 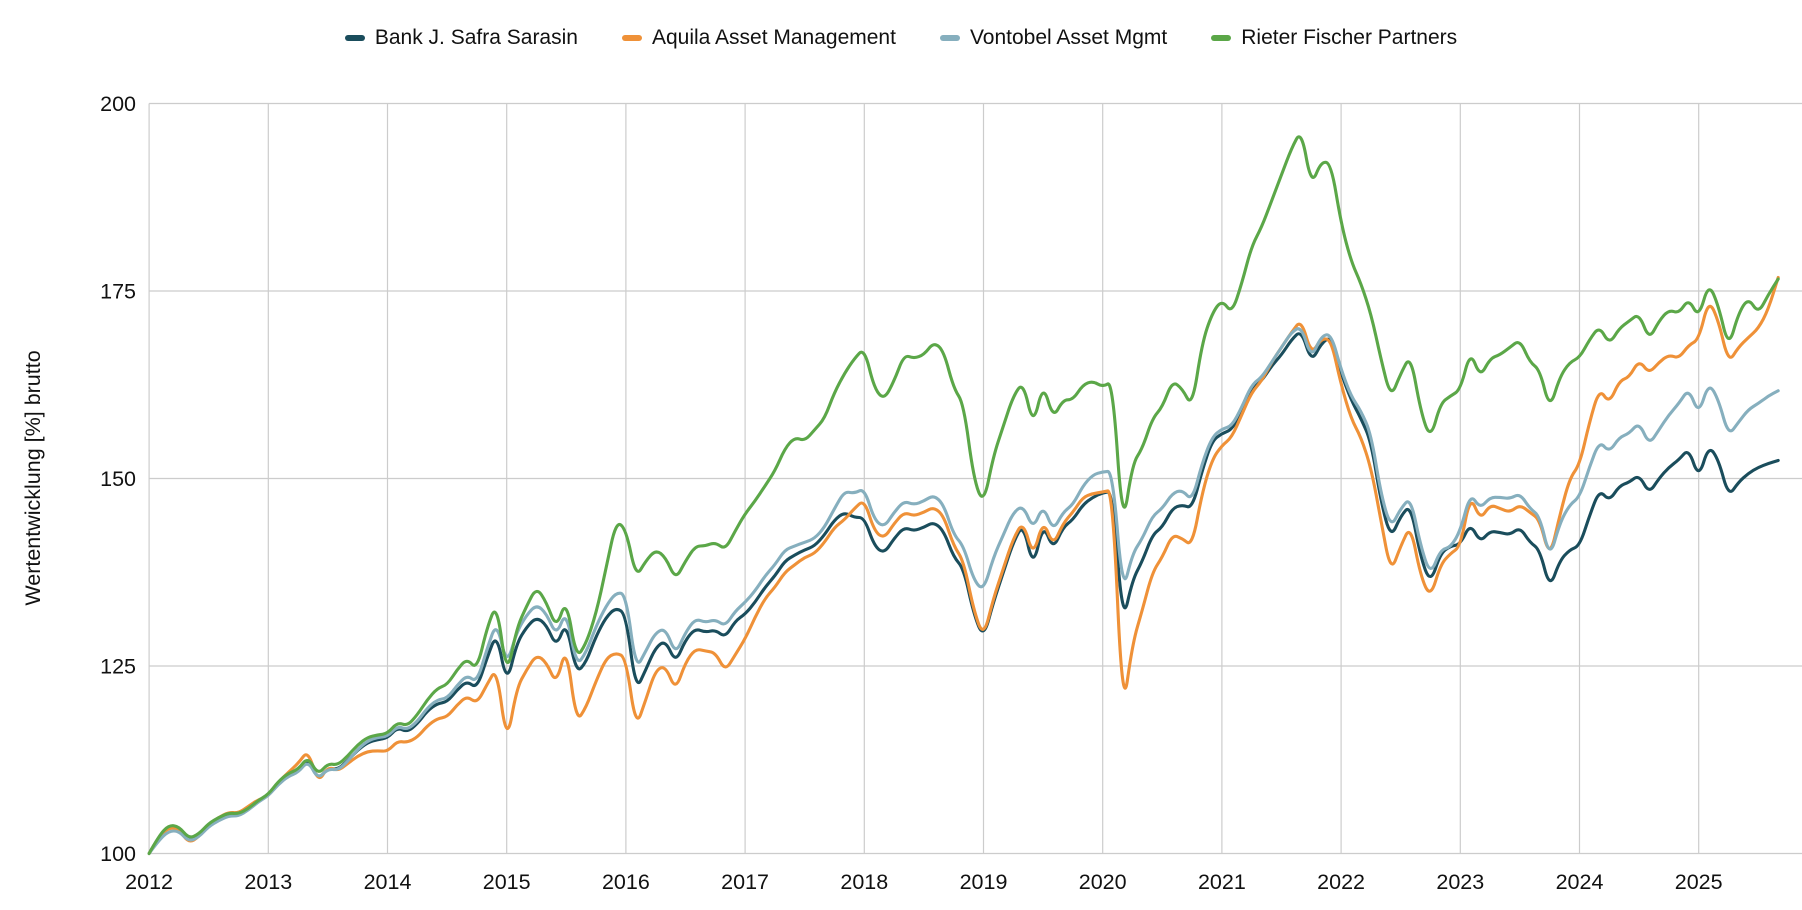 I want to click on x-tick-label: 2022, so click(x=1341, y=882).